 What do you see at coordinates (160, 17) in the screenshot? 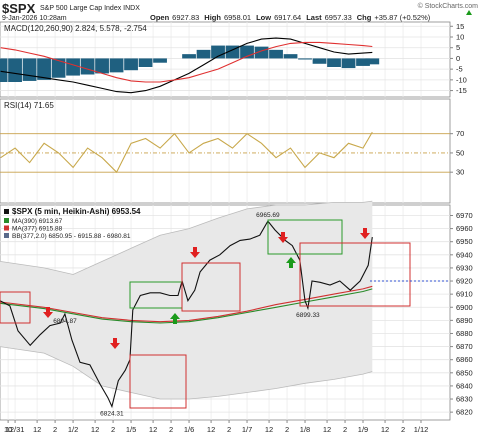
I see `stat-label: Open` at bounding box center [160, 17].